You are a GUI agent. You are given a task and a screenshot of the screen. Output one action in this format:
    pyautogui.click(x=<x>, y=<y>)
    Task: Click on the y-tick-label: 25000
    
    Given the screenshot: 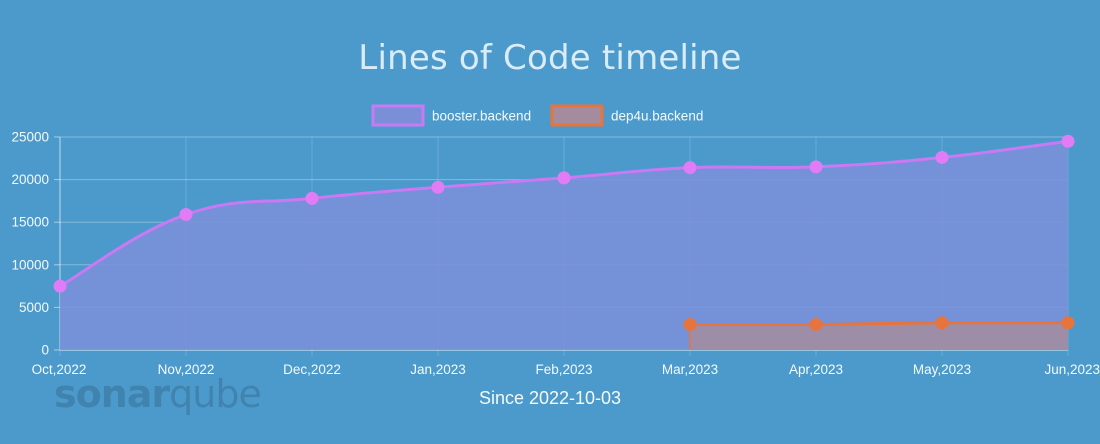 What is the action you would take?
    pyautogui.click(x=30, y=137)
    